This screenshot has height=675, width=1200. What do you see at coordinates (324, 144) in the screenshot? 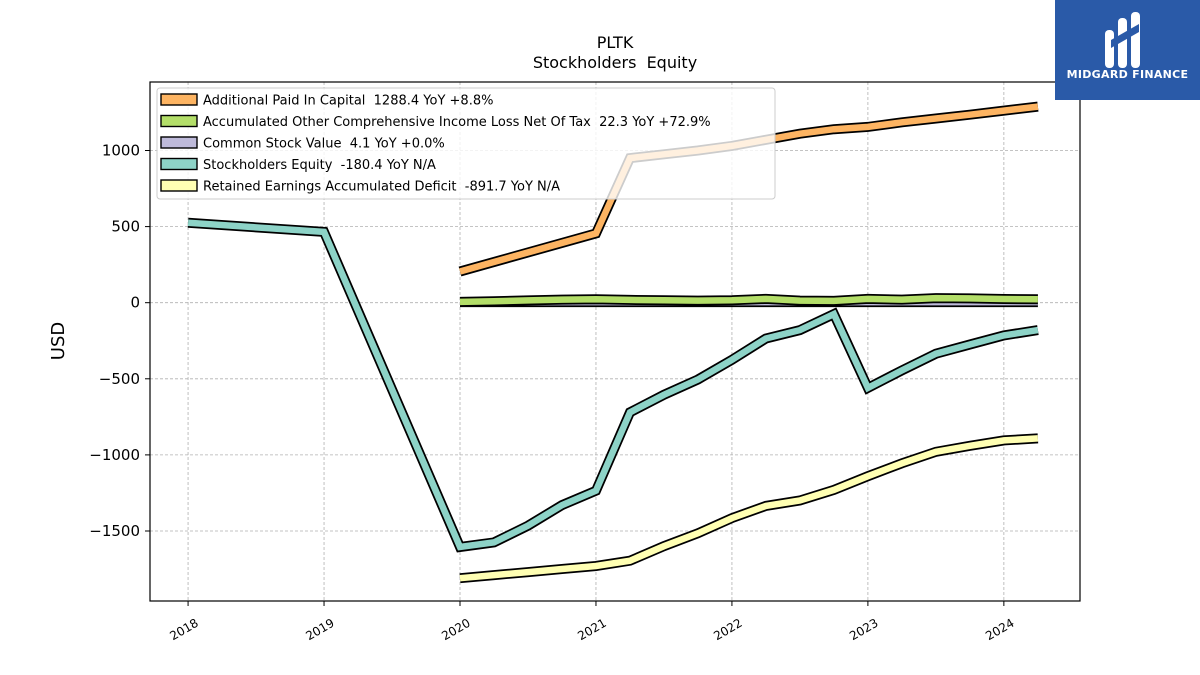
I see `legend-entry: Common Stock Value 4.1 YoY +0.0%` at bounding box center [324, 144].